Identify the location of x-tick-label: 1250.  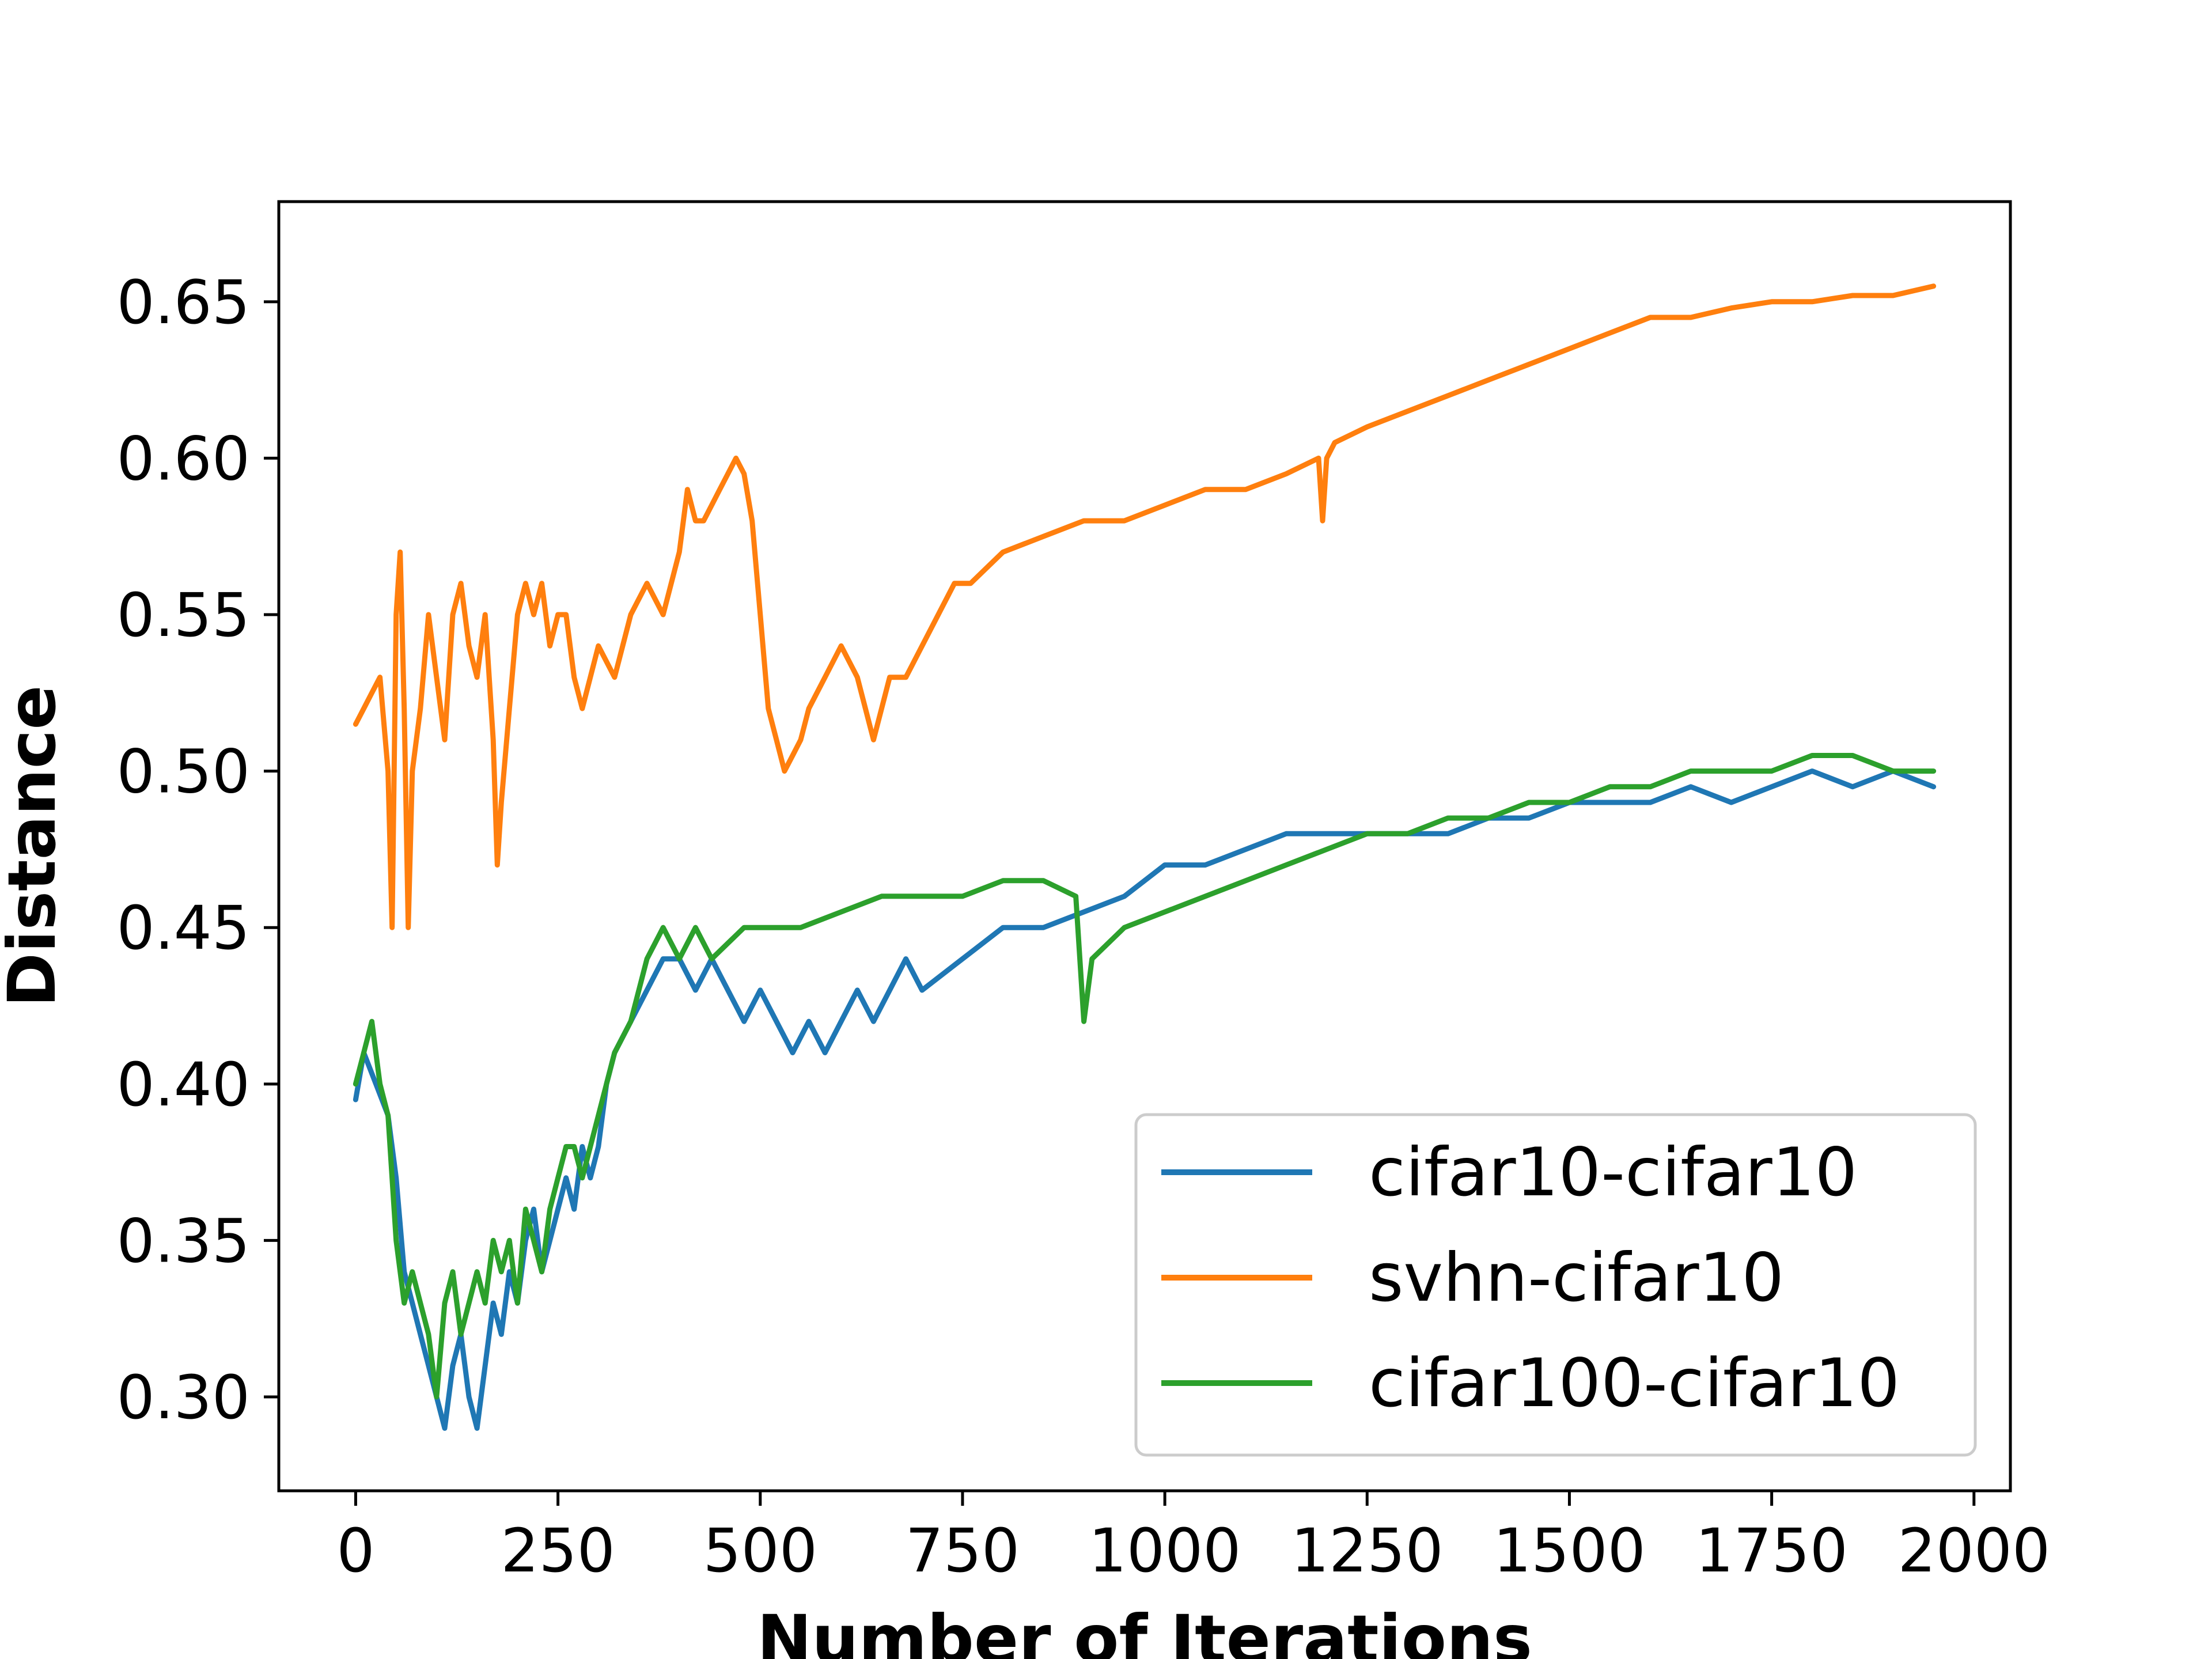
(1367, 1551).